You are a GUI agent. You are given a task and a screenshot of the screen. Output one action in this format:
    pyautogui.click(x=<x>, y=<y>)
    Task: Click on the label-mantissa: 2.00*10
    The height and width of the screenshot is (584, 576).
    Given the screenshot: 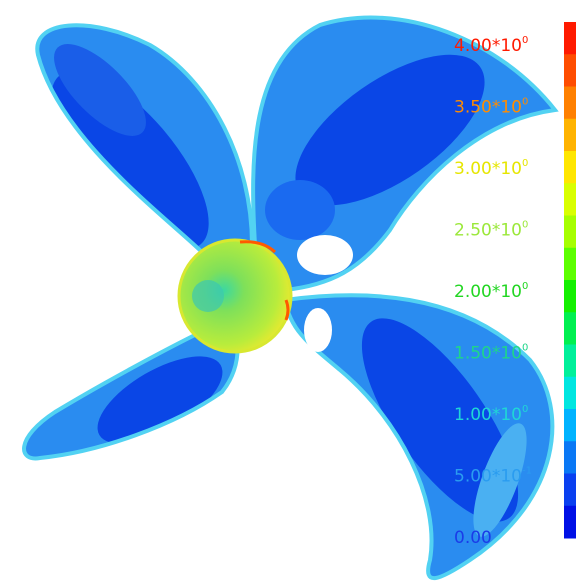 What is the action you would take?
    pyautogui.click(x=488, y=292)
    